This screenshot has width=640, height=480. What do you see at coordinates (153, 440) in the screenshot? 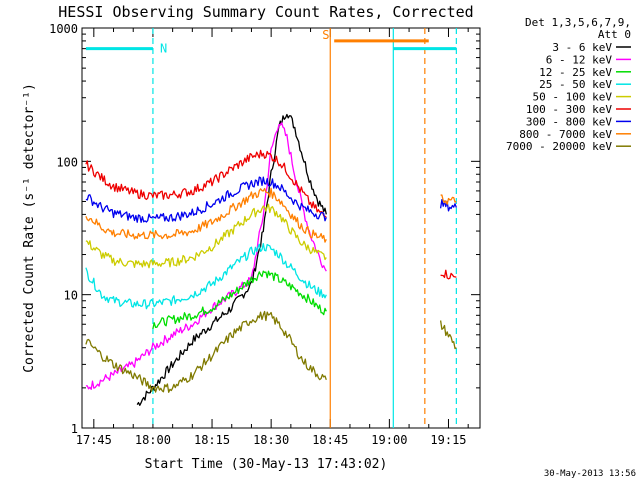
I see `x-tick-label: 18:00` at bounding box center [153, 440].